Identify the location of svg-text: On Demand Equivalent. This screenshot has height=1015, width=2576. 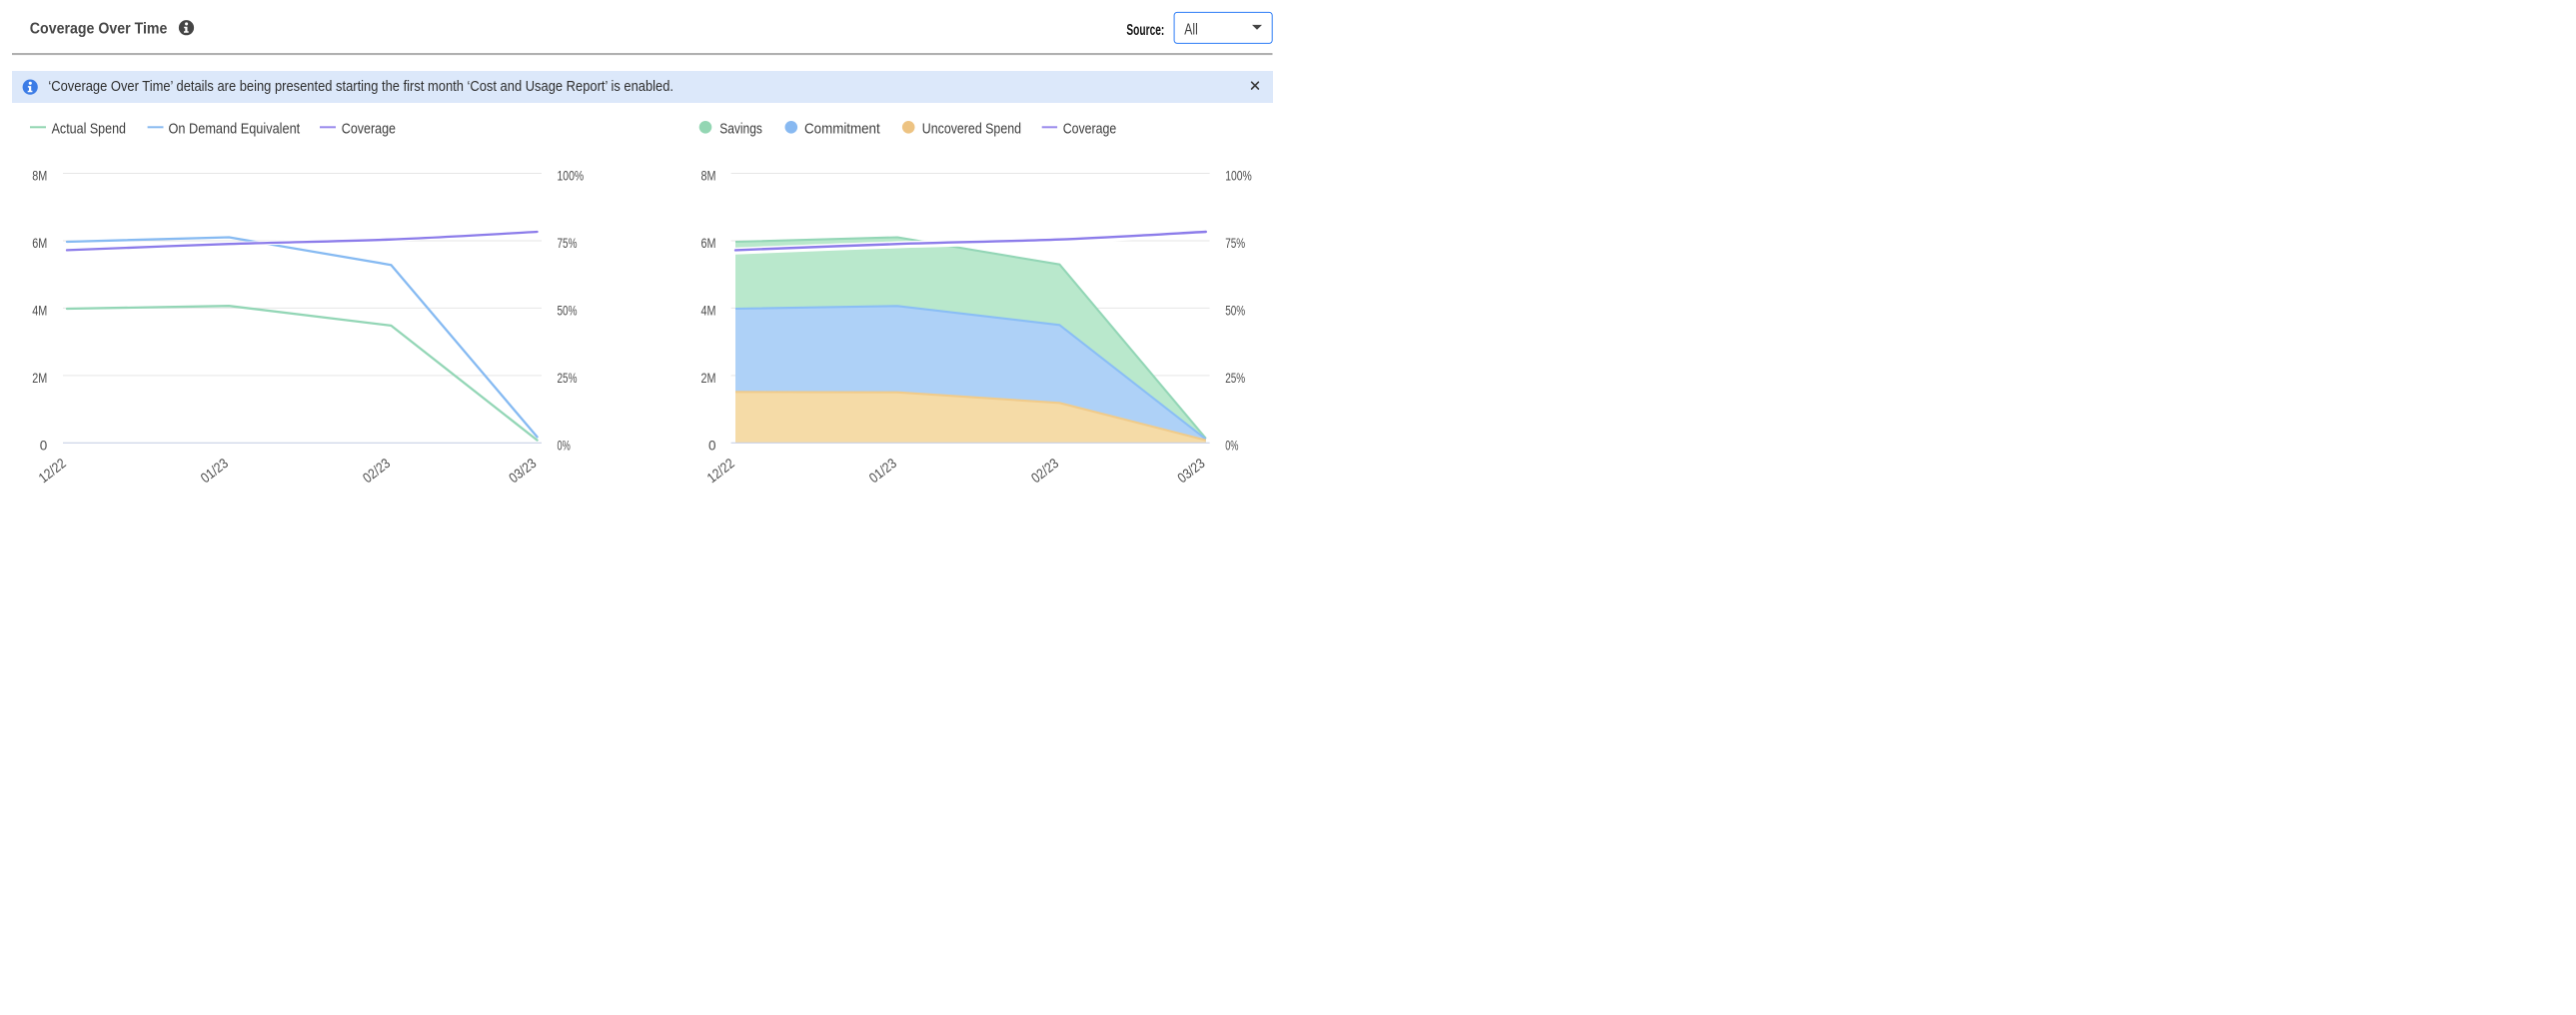
(235, 128).